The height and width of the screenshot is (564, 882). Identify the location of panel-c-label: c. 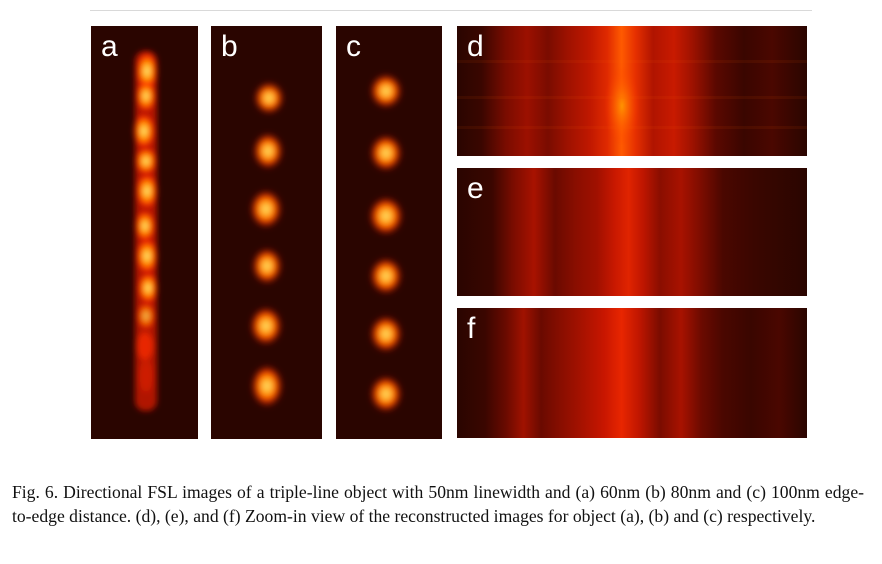
(353, 46).